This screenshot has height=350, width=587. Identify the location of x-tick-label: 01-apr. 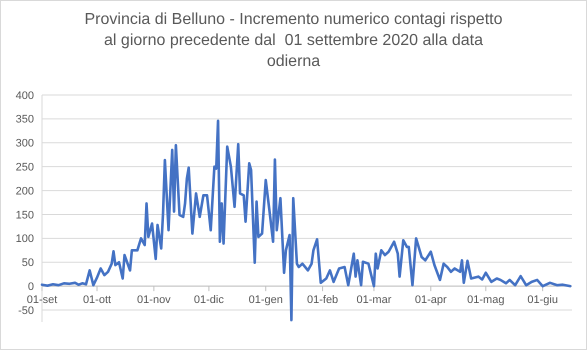
(431, 300).